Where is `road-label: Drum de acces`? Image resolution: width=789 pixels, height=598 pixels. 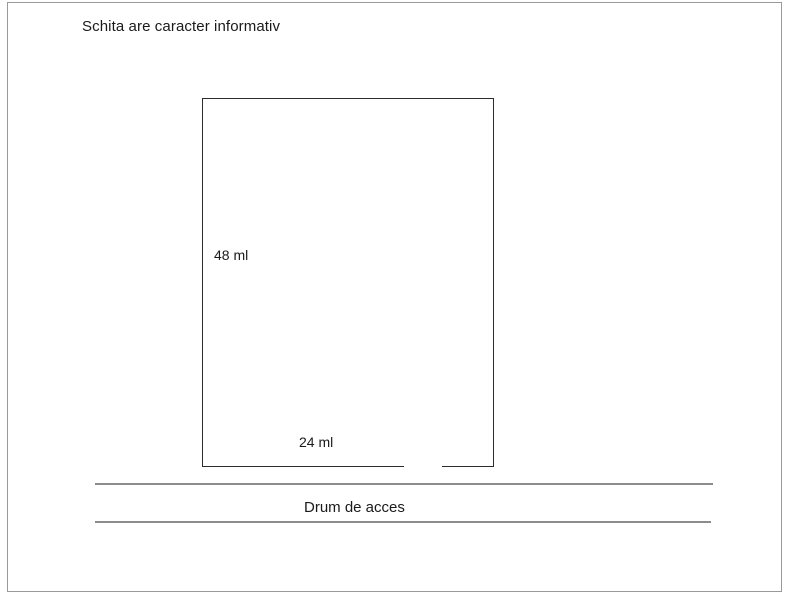
road-label: Drum de acces is located at coordinates (354, 507).